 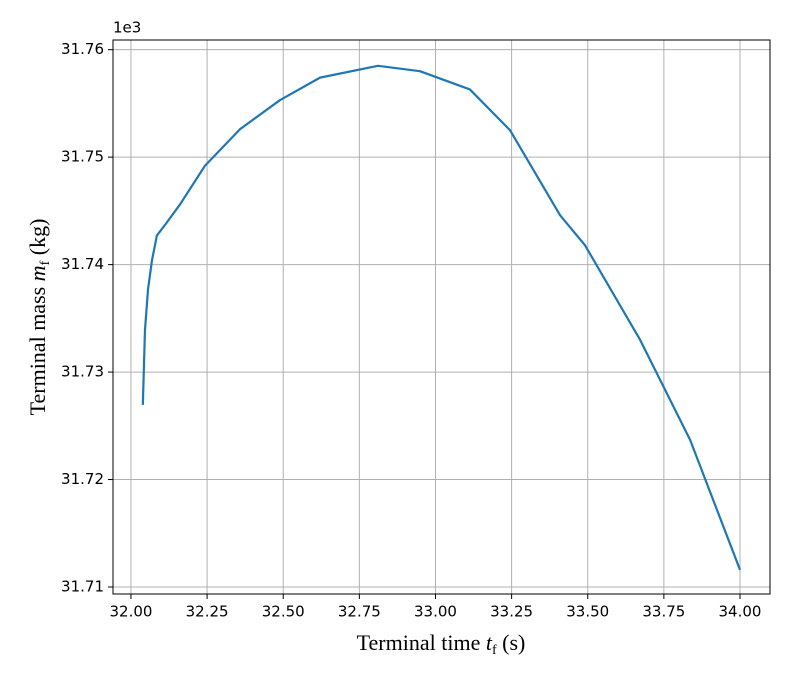 What do you see at coordinates (587, 612) in the screenshot?
I see `x-tick-label: 33.50` at bounding box center [587, 612].